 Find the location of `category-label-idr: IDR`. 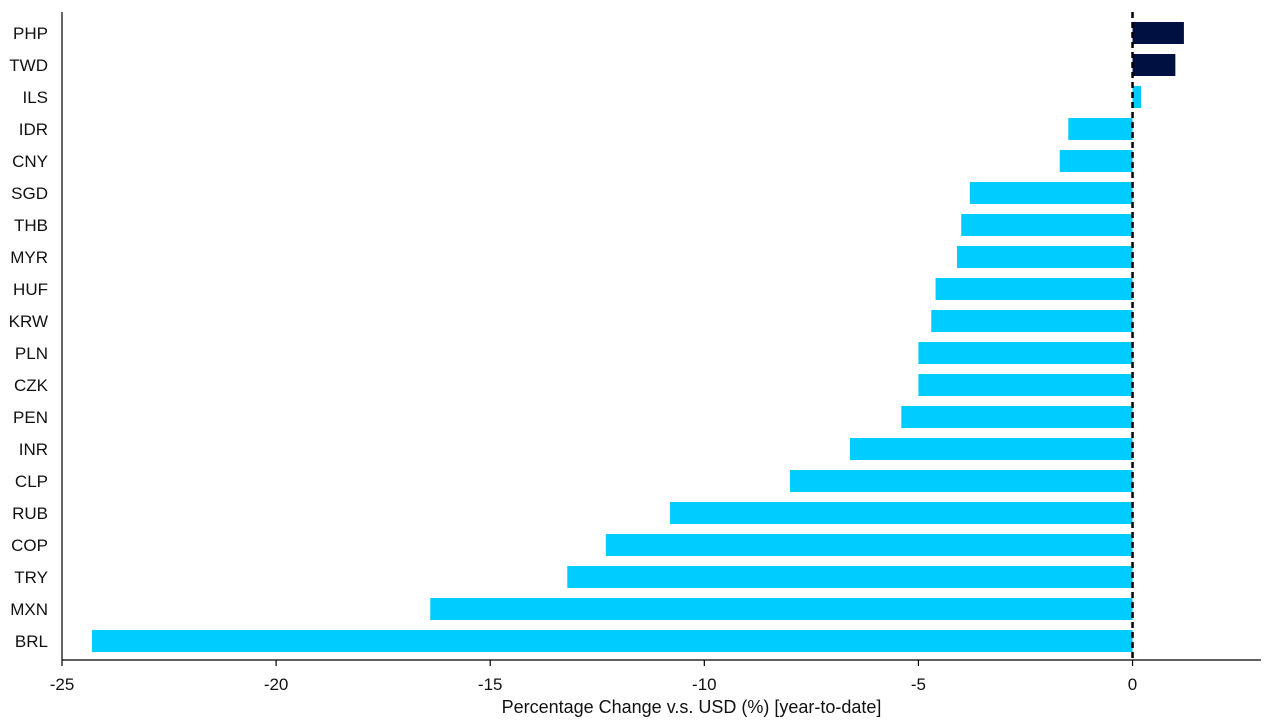

category-label-idr: IDR is located at coordinates (33, 129).